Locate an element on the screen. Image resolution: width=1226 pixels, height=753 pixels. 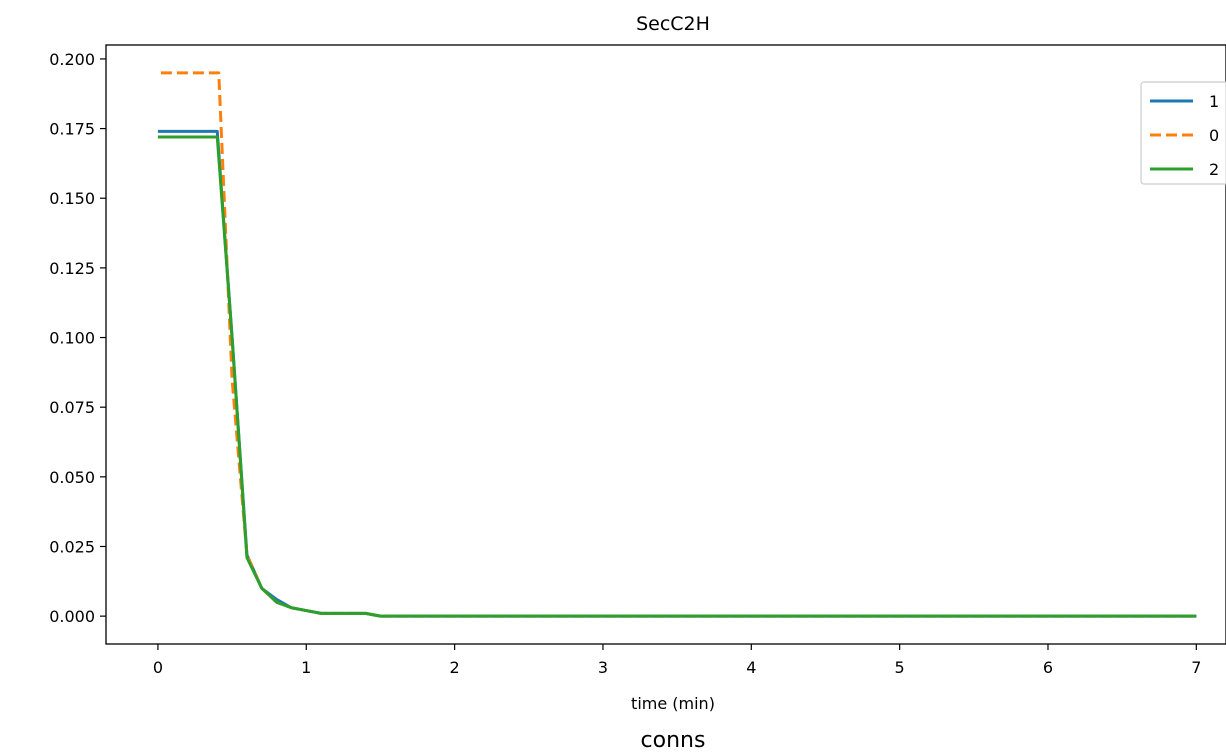
legend-label-0: 0 is located at coordinates (1214, 135).